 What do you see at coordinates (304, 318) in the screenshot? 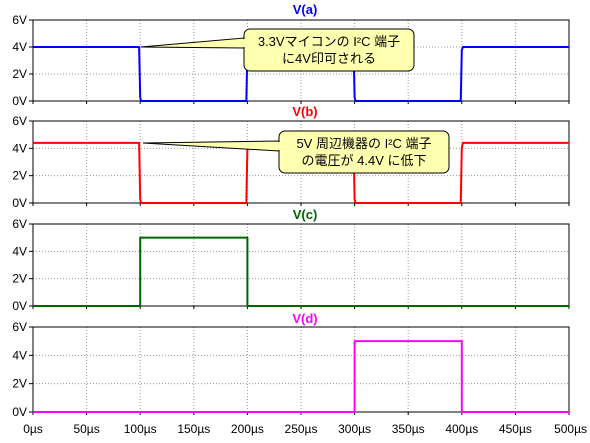
I see `panel-title: V(d)` at bounding box center [304, 318].